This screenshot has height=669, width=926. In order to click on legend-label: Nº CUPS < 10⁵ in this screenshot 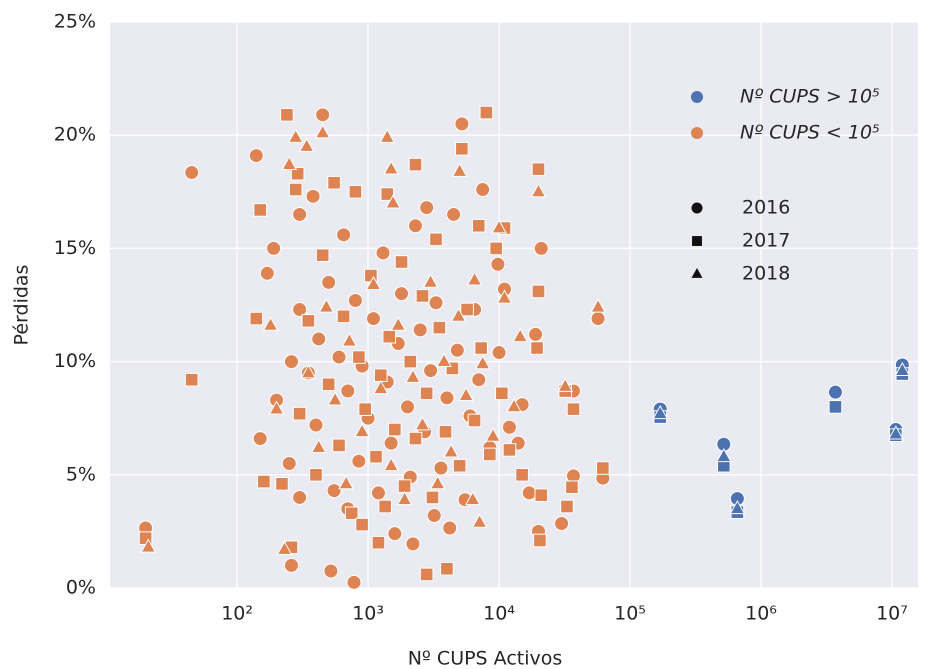, I will do `click(810, 133)`.